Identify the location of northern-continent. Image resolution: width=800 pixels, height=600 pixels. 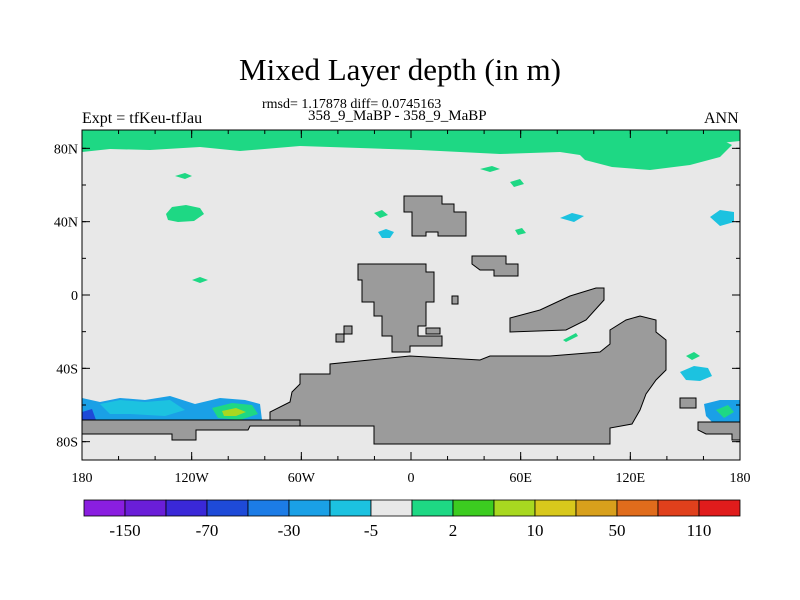
(435, 216).